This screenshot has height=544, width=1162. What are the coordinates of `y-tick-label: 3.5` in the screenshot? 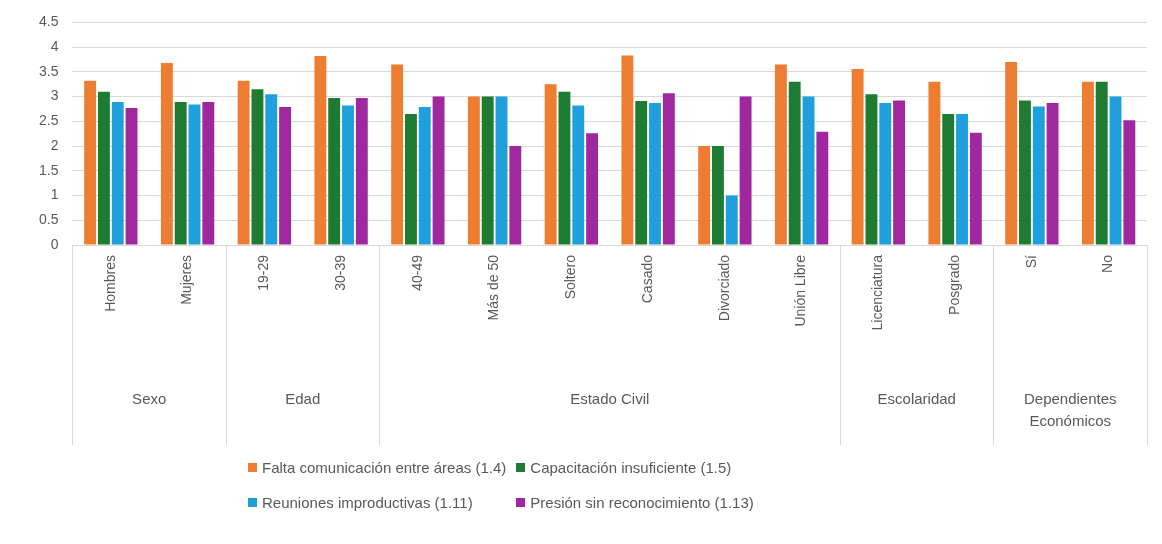 It's located at (48, 70).